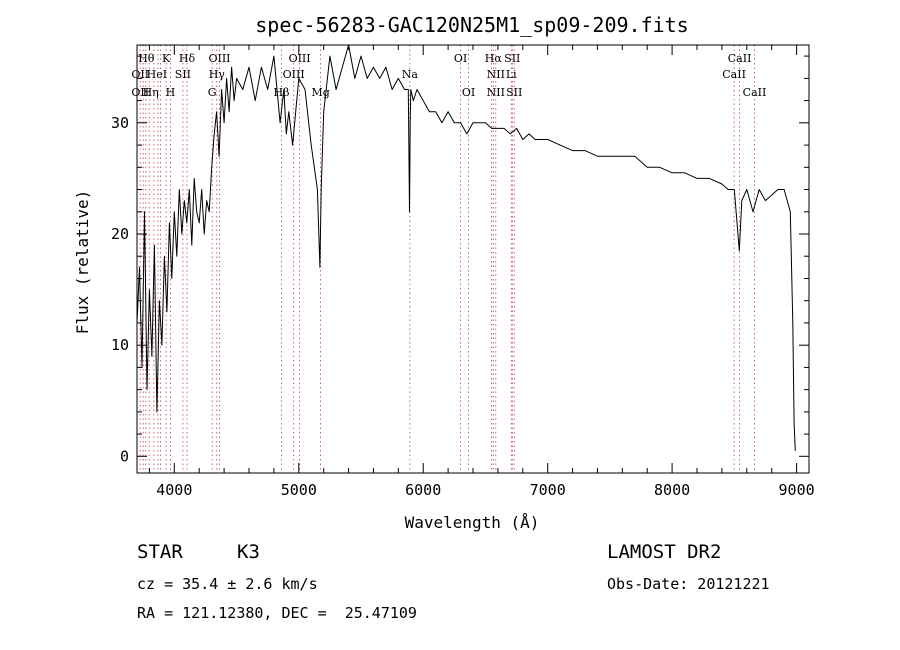 The height and width of the screenshot is (650, 900). I want to click on y-tick-label-2: 20, so click(120, 234).